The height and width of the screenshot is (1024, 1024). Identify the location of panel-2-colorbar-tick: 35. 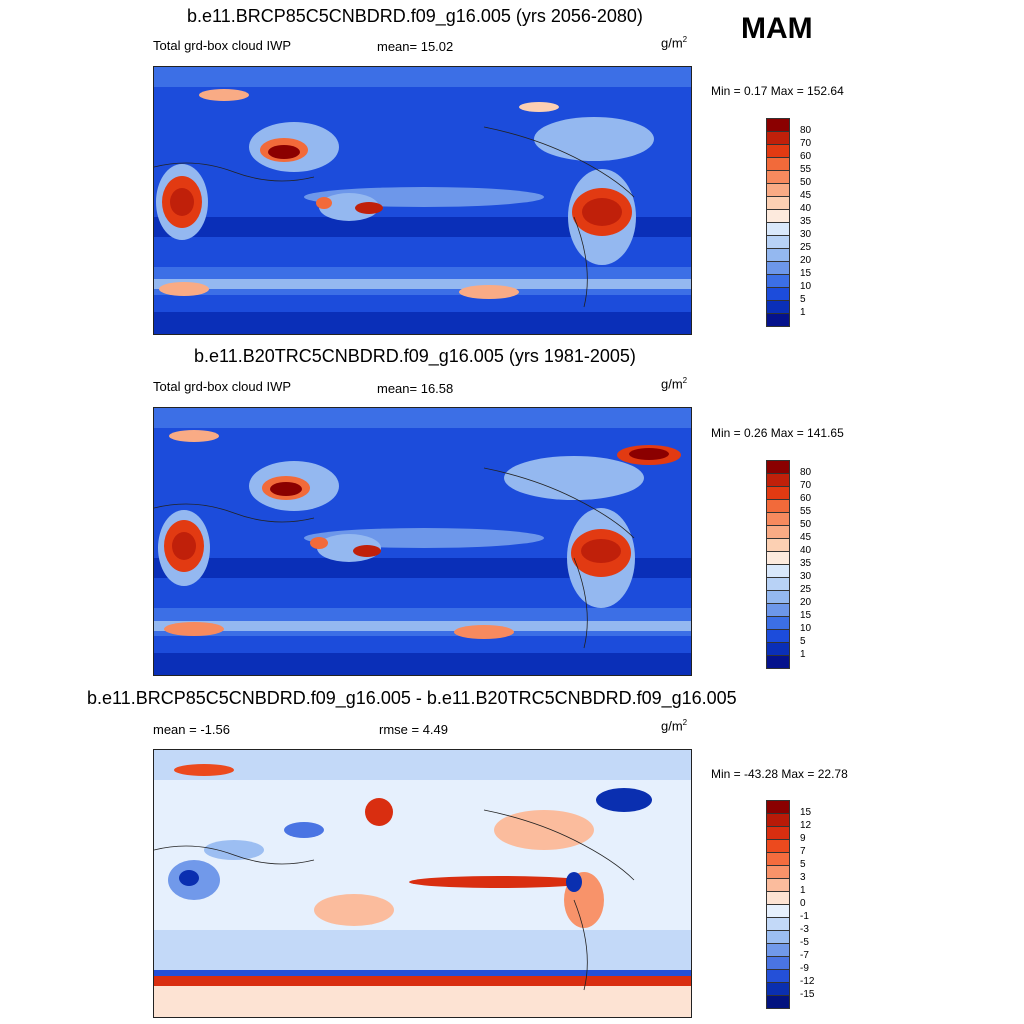
(806, 563).